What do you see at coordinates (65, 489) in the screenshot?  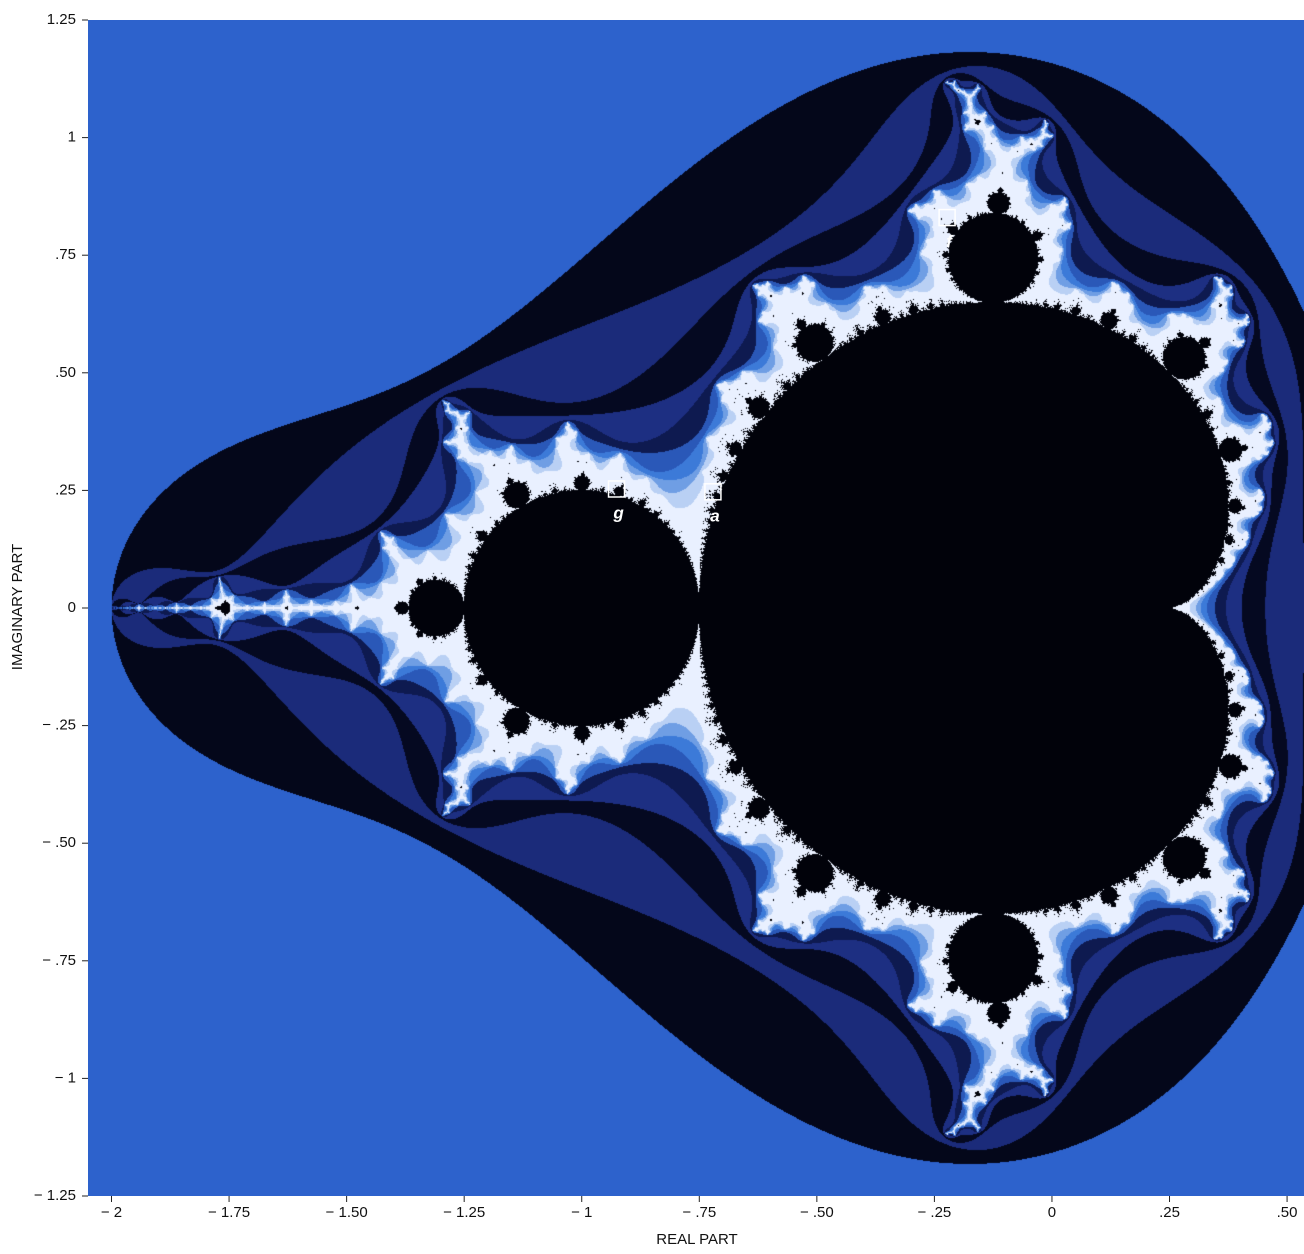 I see `y-tick-label: .25` at bounding box center [65, 489].